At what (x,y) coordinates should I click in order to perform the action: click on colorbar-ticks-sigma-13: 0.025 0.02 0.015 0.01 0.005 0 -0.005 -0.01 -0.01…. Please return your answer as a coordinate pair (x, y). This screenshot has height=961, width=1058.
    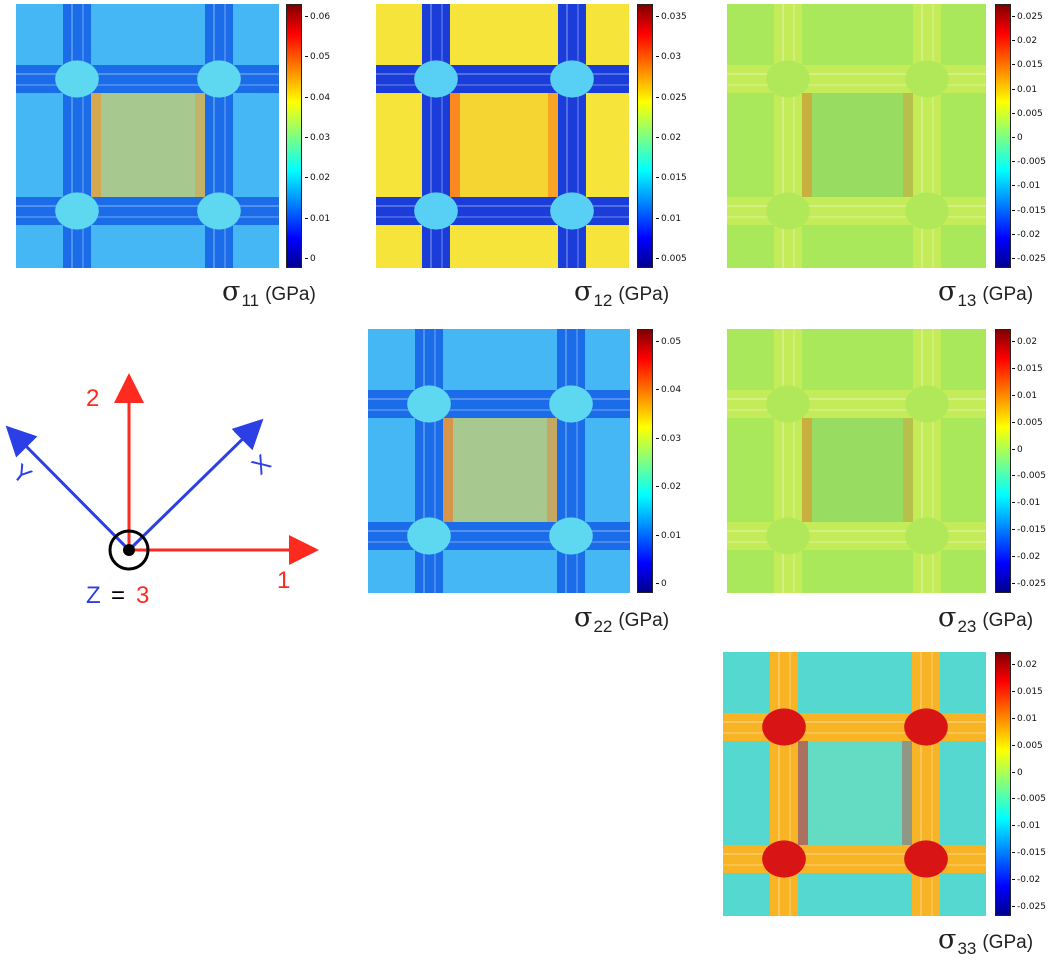
    Looking at the image, I should click on (1034, 136).